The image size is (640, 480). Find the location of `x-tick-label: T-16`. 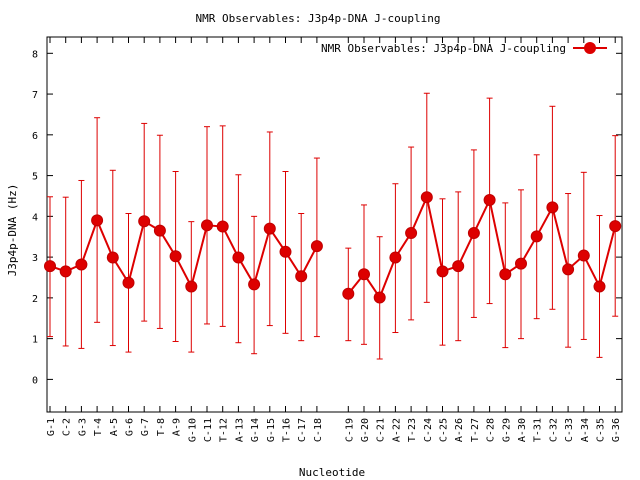

x-tick-label: T-16 is located at coordinates (287, 430).